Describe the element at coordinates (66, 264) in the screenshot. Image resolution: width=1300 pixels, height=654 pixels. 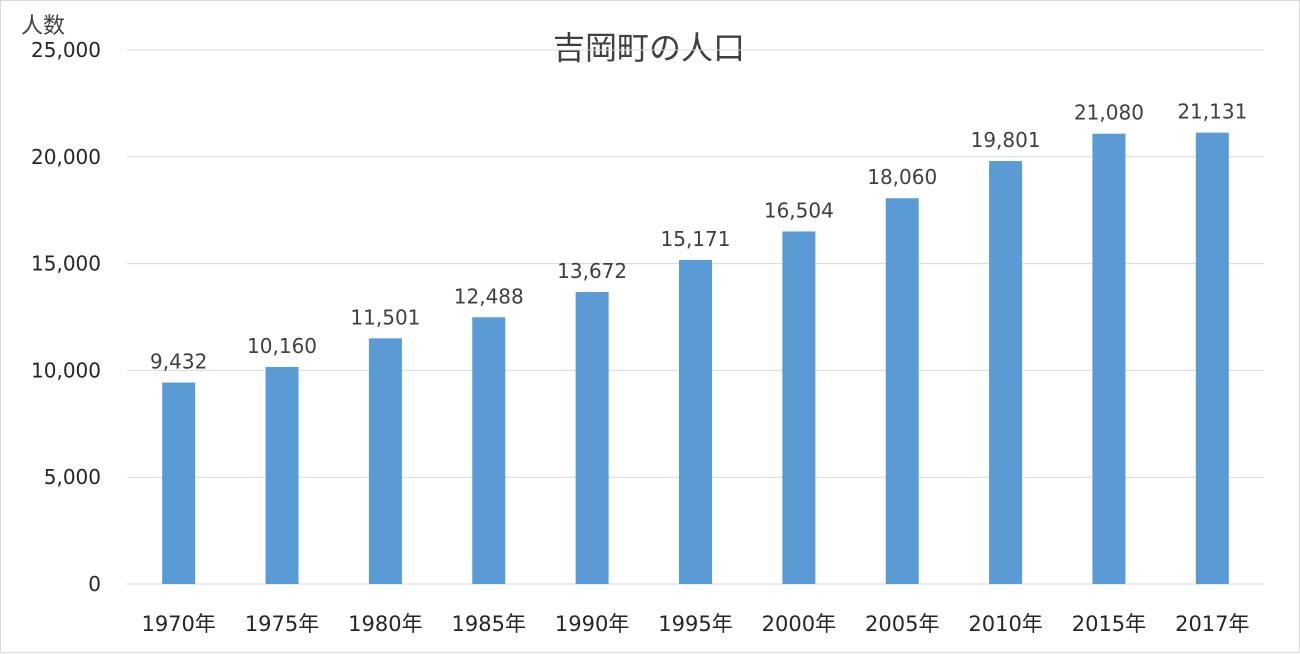
I see `y-tick-label: 15,000` at that location.